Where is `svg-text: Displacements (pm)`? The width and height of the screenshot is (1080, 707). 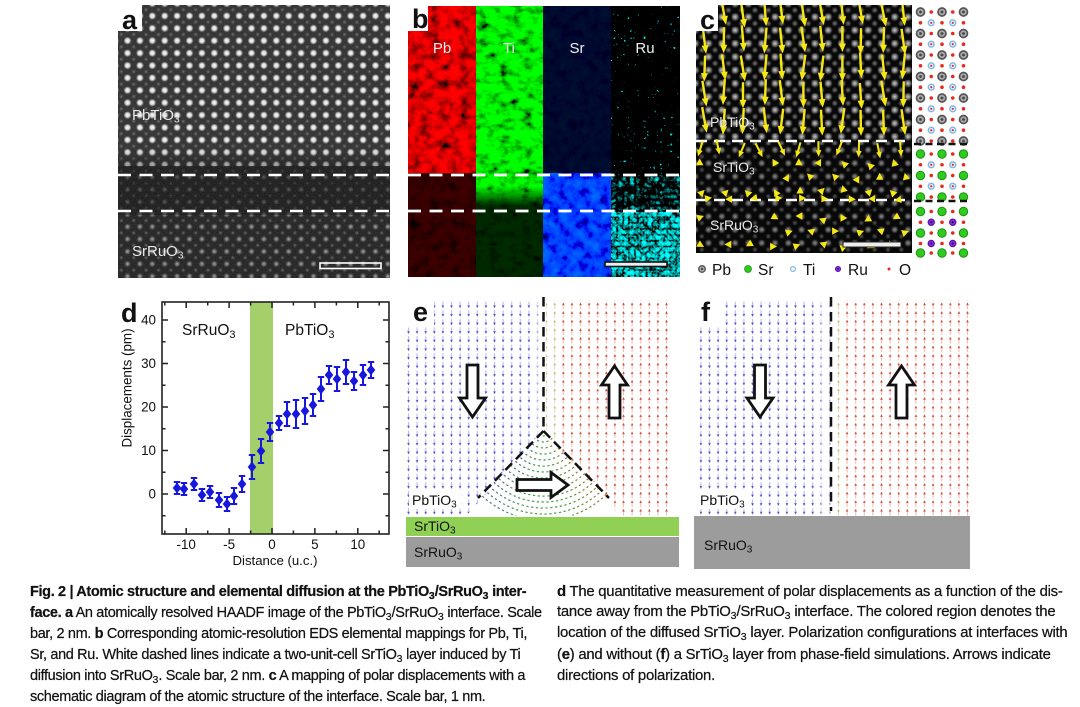
svg-text: Displacements (pm) is located at coordinates (127, 387).